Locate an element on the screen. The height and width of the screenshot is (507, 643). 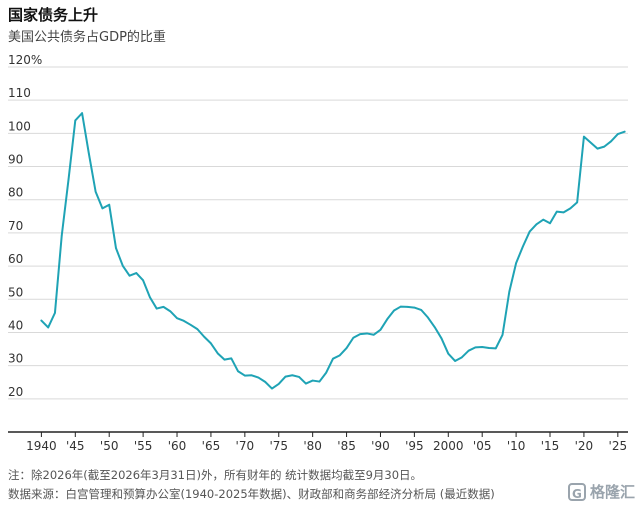
x-tick-label: 2000 is located at coordinates (448, 446).